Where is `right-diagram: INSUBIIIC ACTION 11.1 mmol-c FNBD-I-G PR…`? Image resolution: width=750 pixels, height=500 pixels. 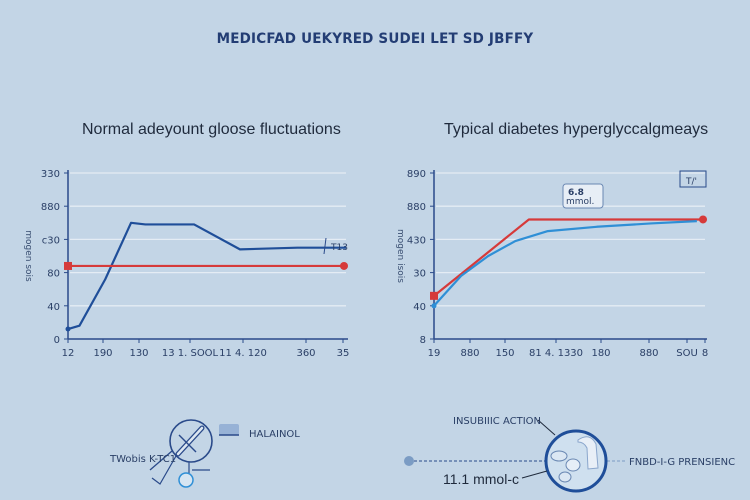
right-diagram: INSUBIIIC ACTION 11.1 mmol-c FNBD-I-G PR… is located at coordinates (569, 454).